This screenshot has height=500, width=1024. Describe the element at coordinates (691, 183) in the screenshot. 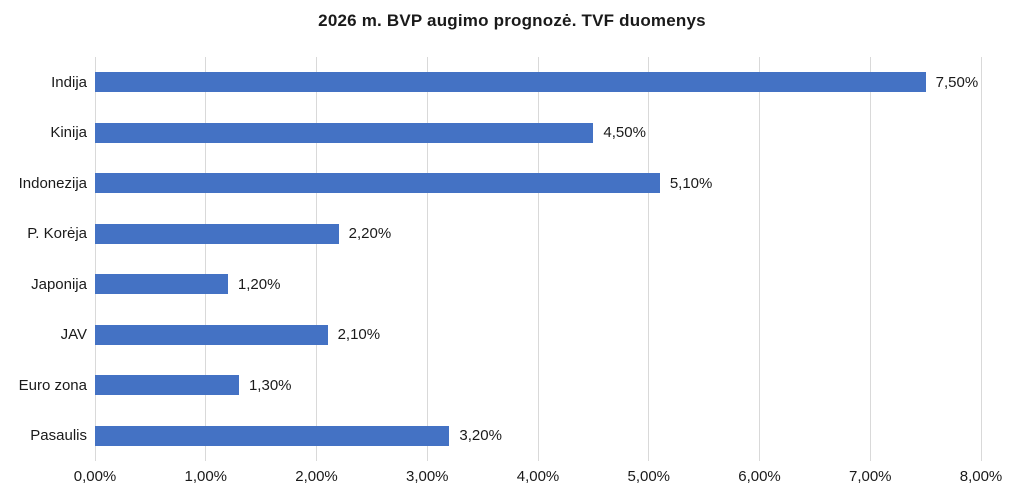

I see `value-label: 5,10%` at that location.